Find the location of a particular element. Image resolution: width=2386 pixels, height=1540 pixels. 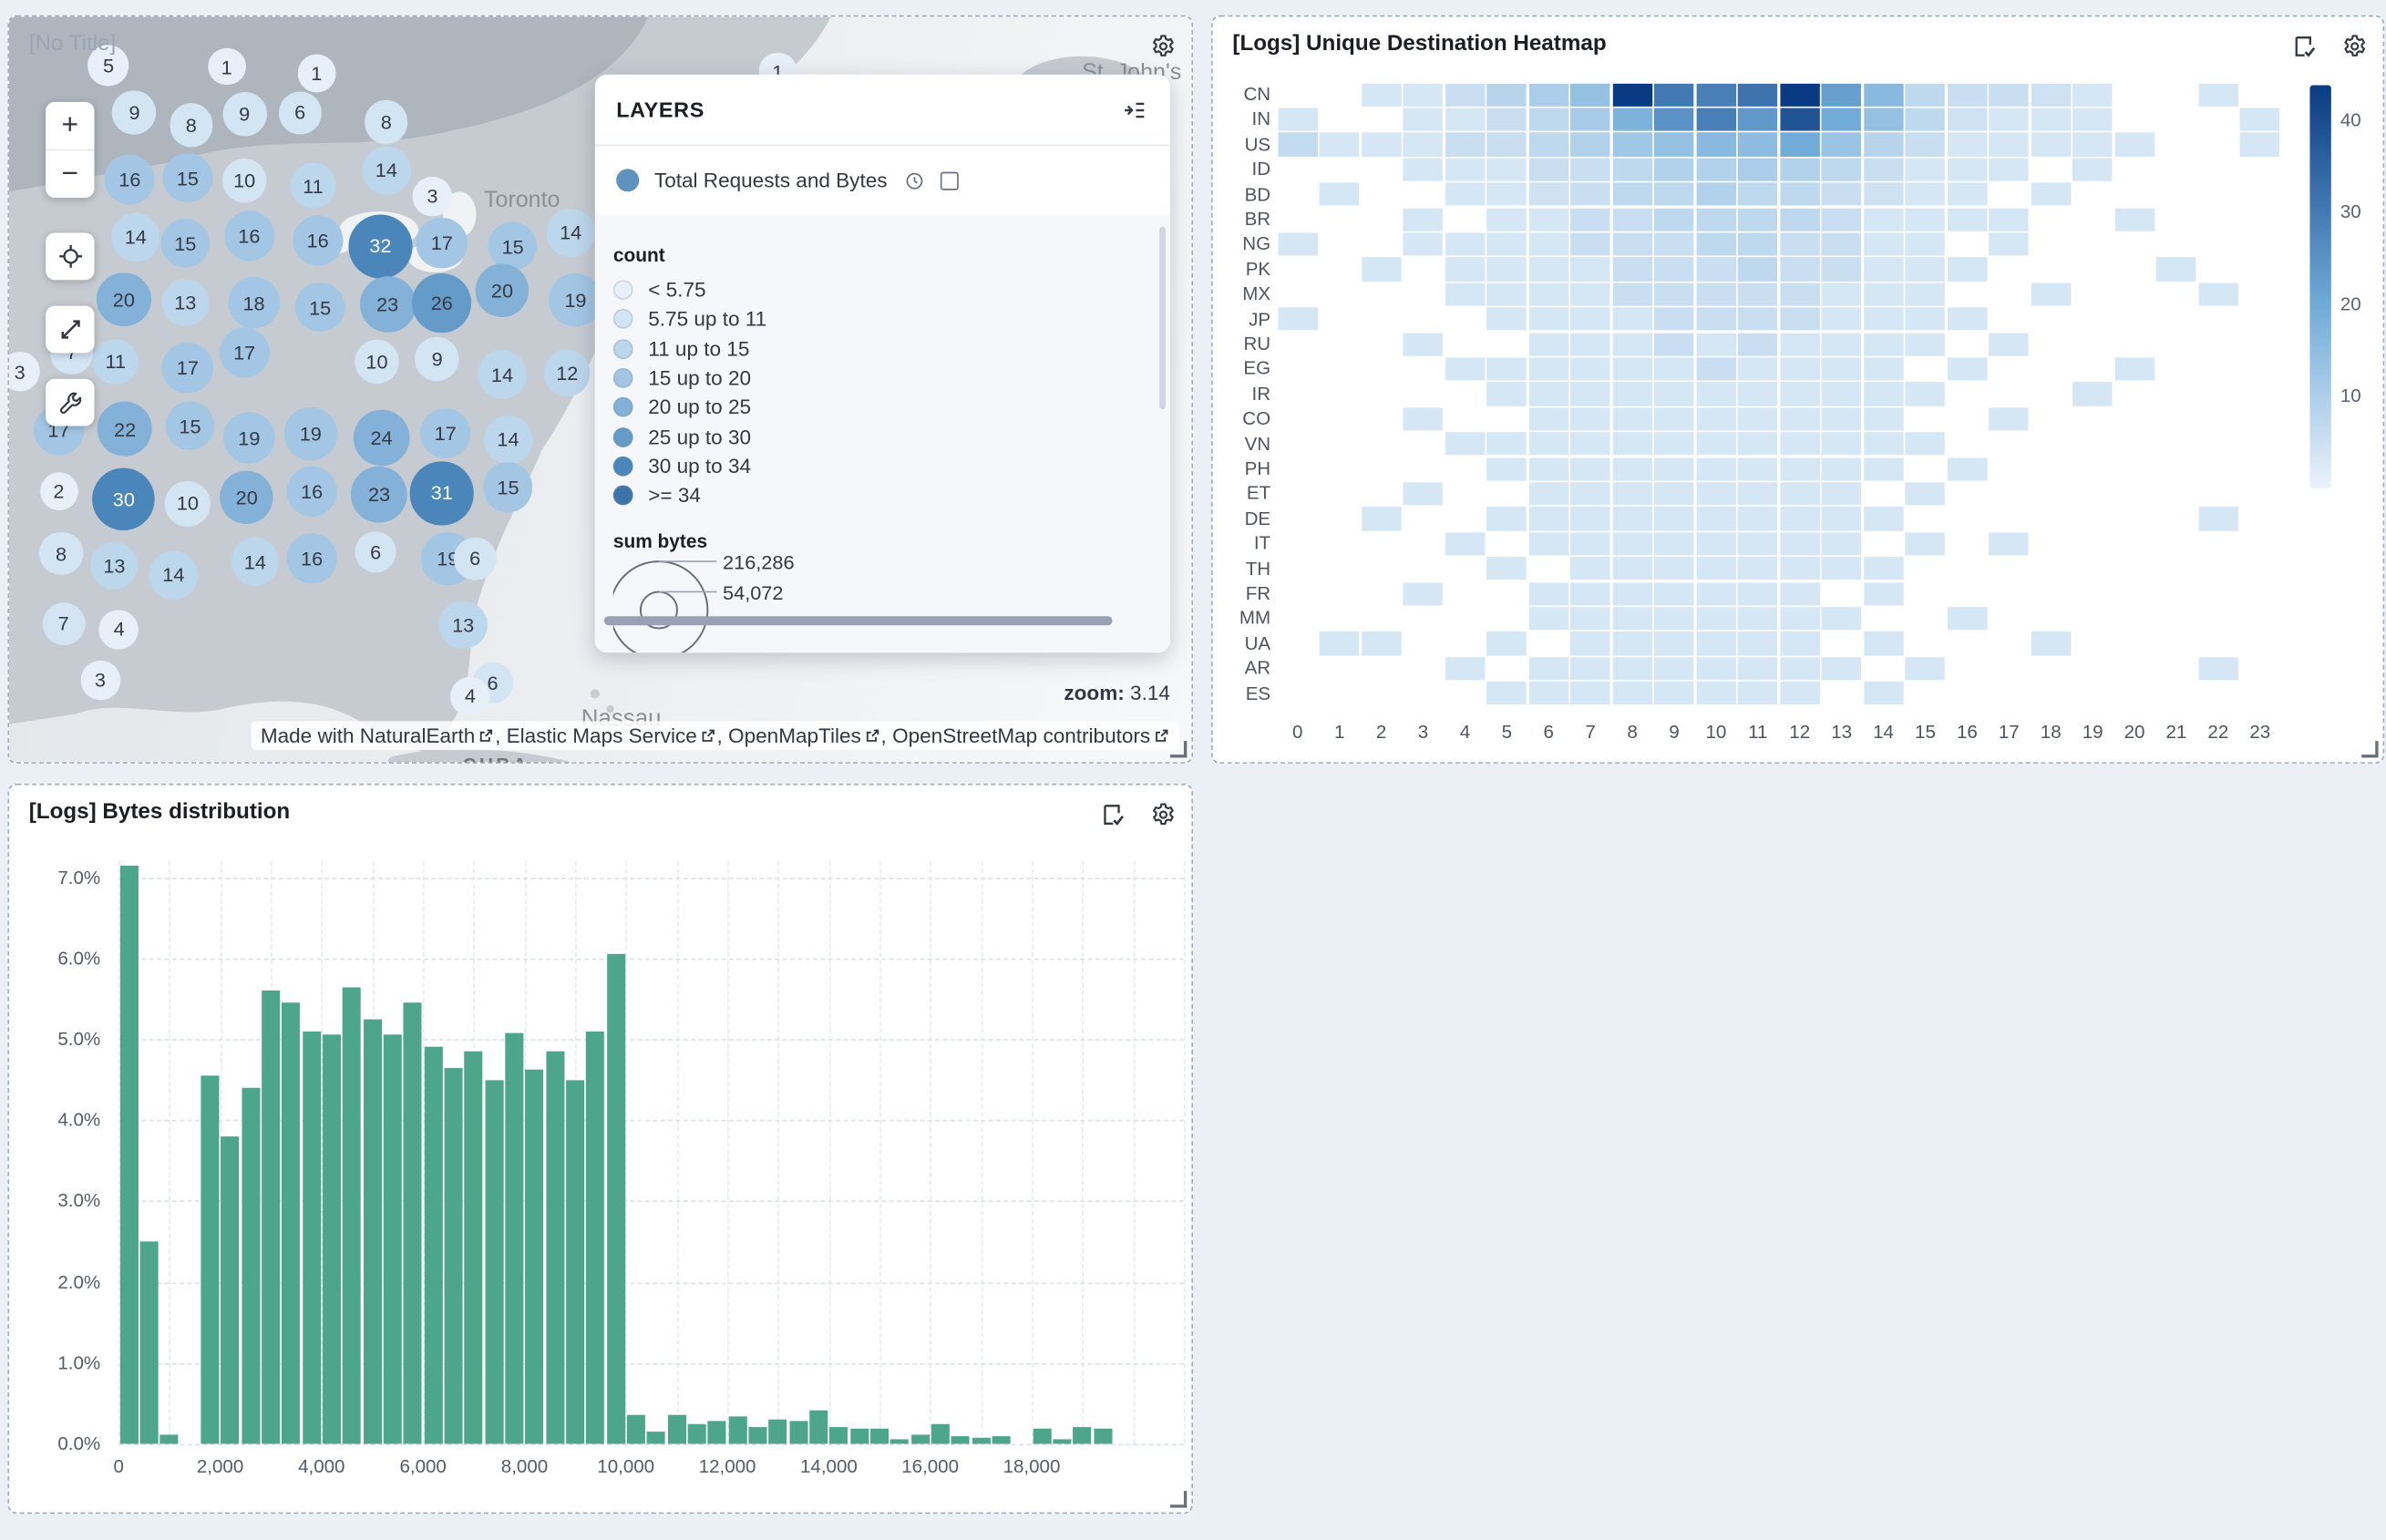

square-outline-icon is located at coordinates (950, 180).